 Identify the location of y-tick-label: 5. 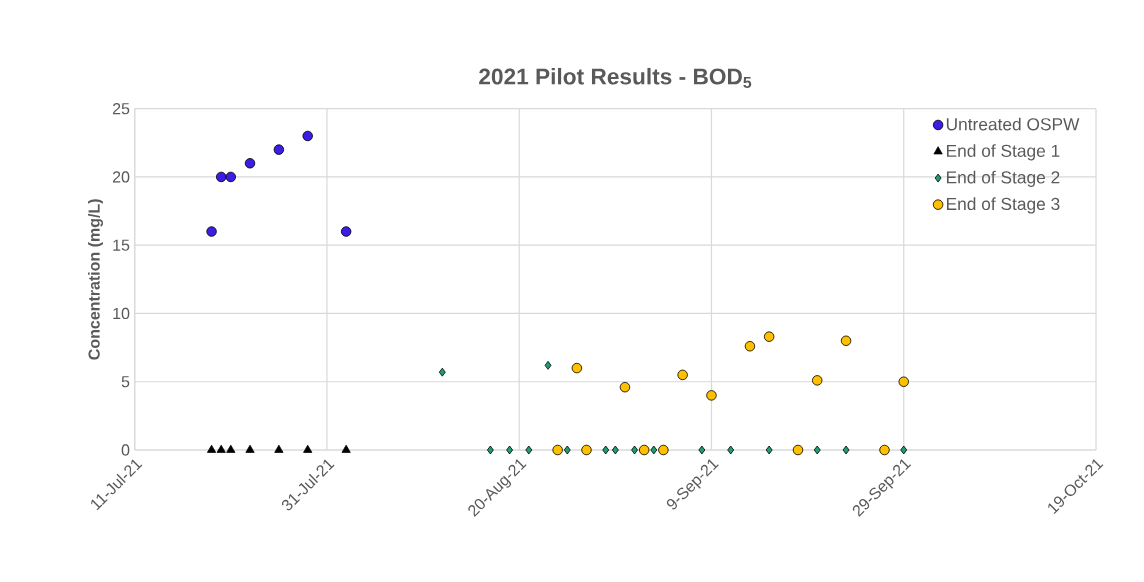
(125, 382).